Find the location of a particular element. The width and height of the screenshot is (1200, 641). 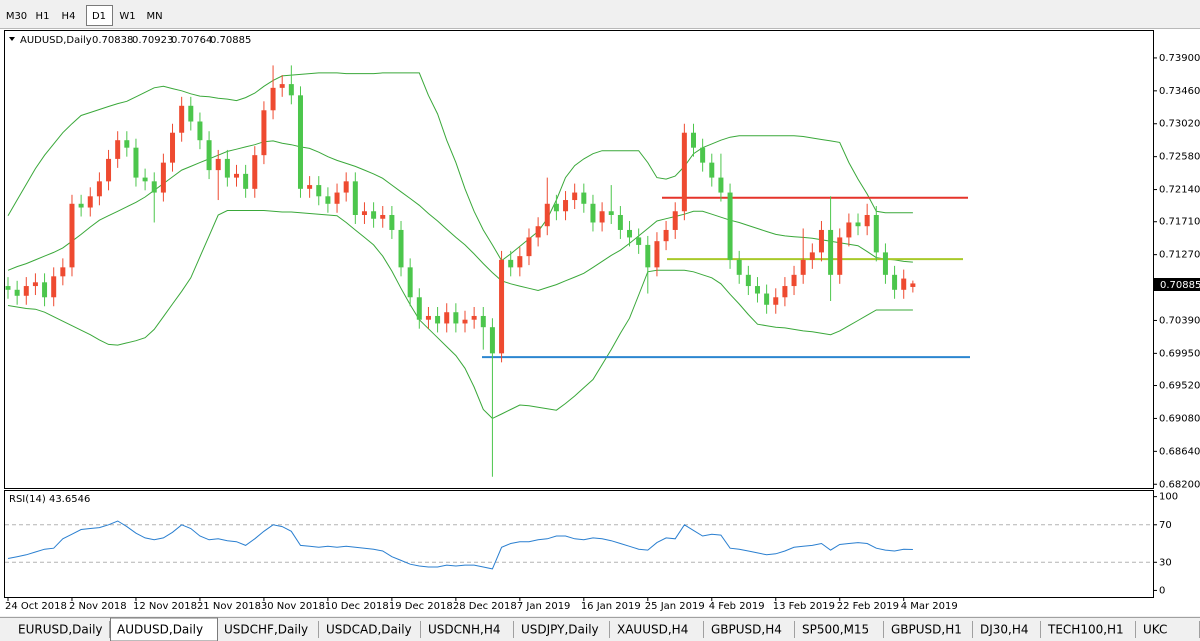

symbol-tab: USDCNH,H4 is located at coordinates (471, 629).